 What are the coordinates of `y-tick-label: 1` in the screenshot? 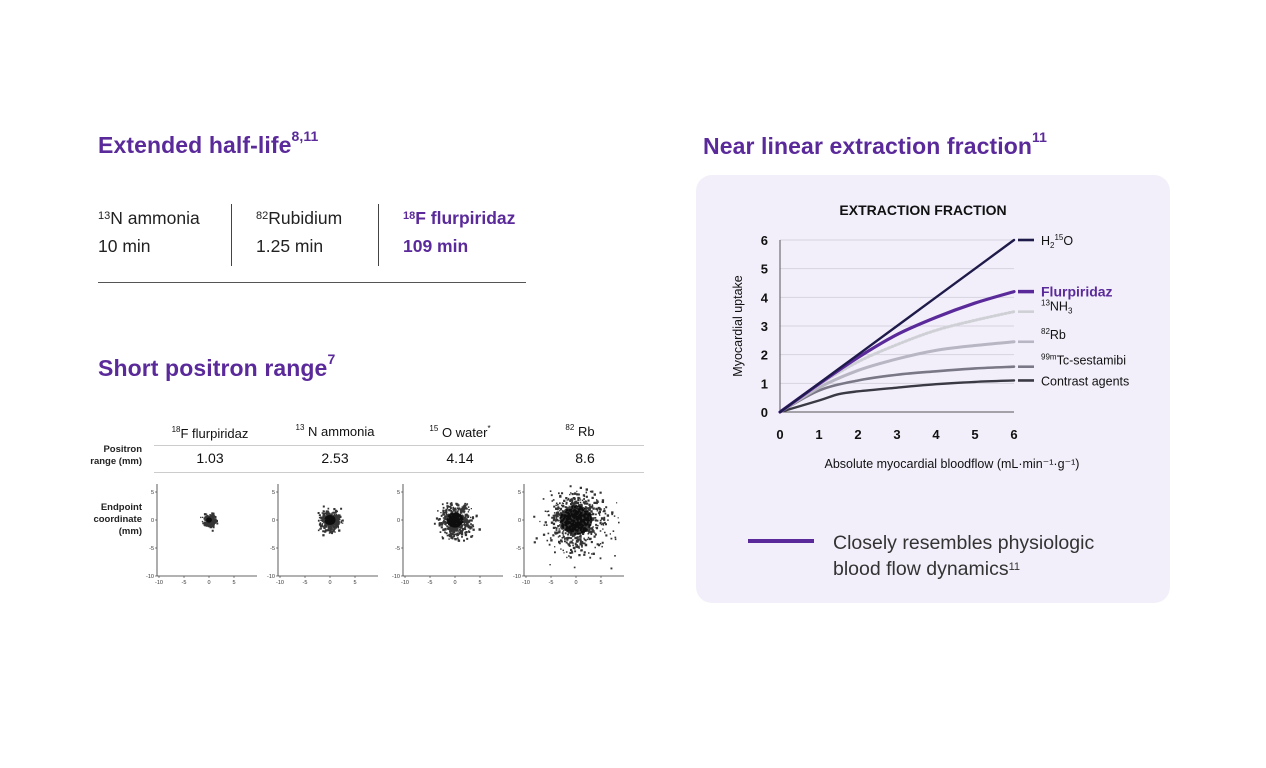 It's located at (764, 383).